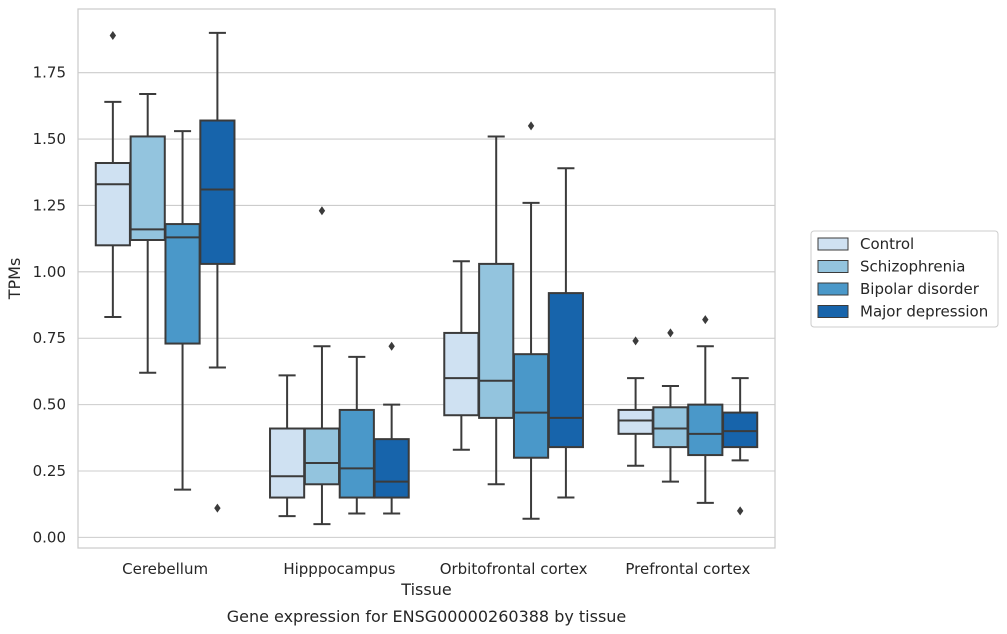 The image size is (1007, 634). What do you see at coordinates (49, 205) in the screenshot?
I see `y-tick-label: 1.25` at bounding box center [49, 205].